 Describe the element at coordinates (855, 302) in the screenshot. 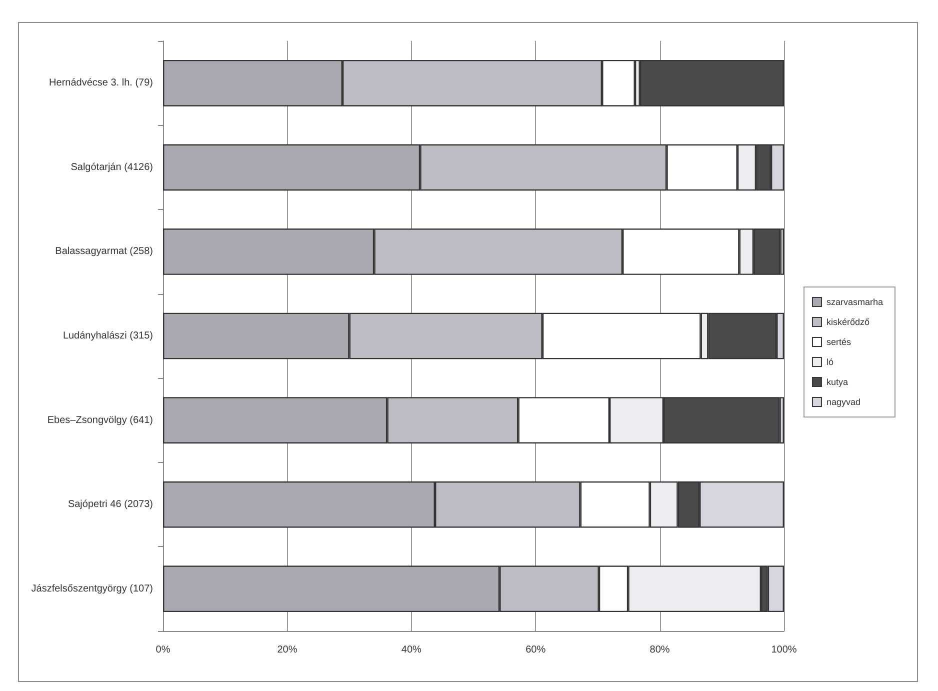

I see `legend-label: szarvasmarha` at that location.